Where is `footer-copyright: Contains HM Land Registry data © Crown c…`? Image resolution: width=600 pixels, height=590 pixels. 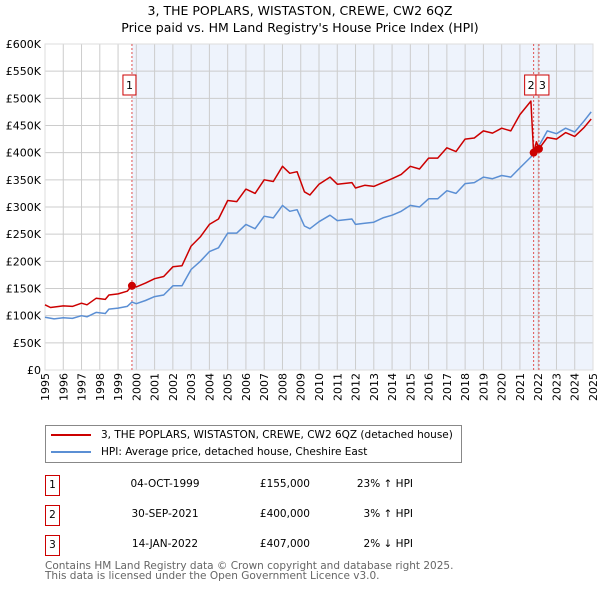 footer-copyright: Contains HM Land Registry data © Crown c… is located at coordinates (249, 566).